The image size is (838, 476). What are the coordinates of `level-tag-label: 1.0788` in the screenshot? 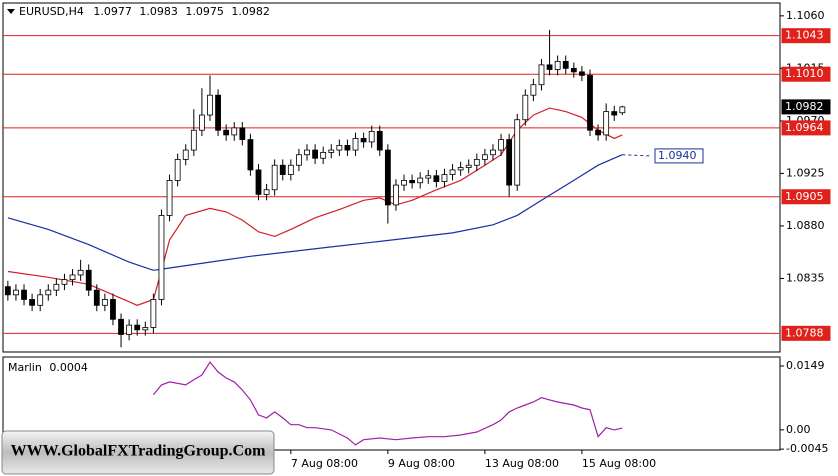 It's located at (804, 332).